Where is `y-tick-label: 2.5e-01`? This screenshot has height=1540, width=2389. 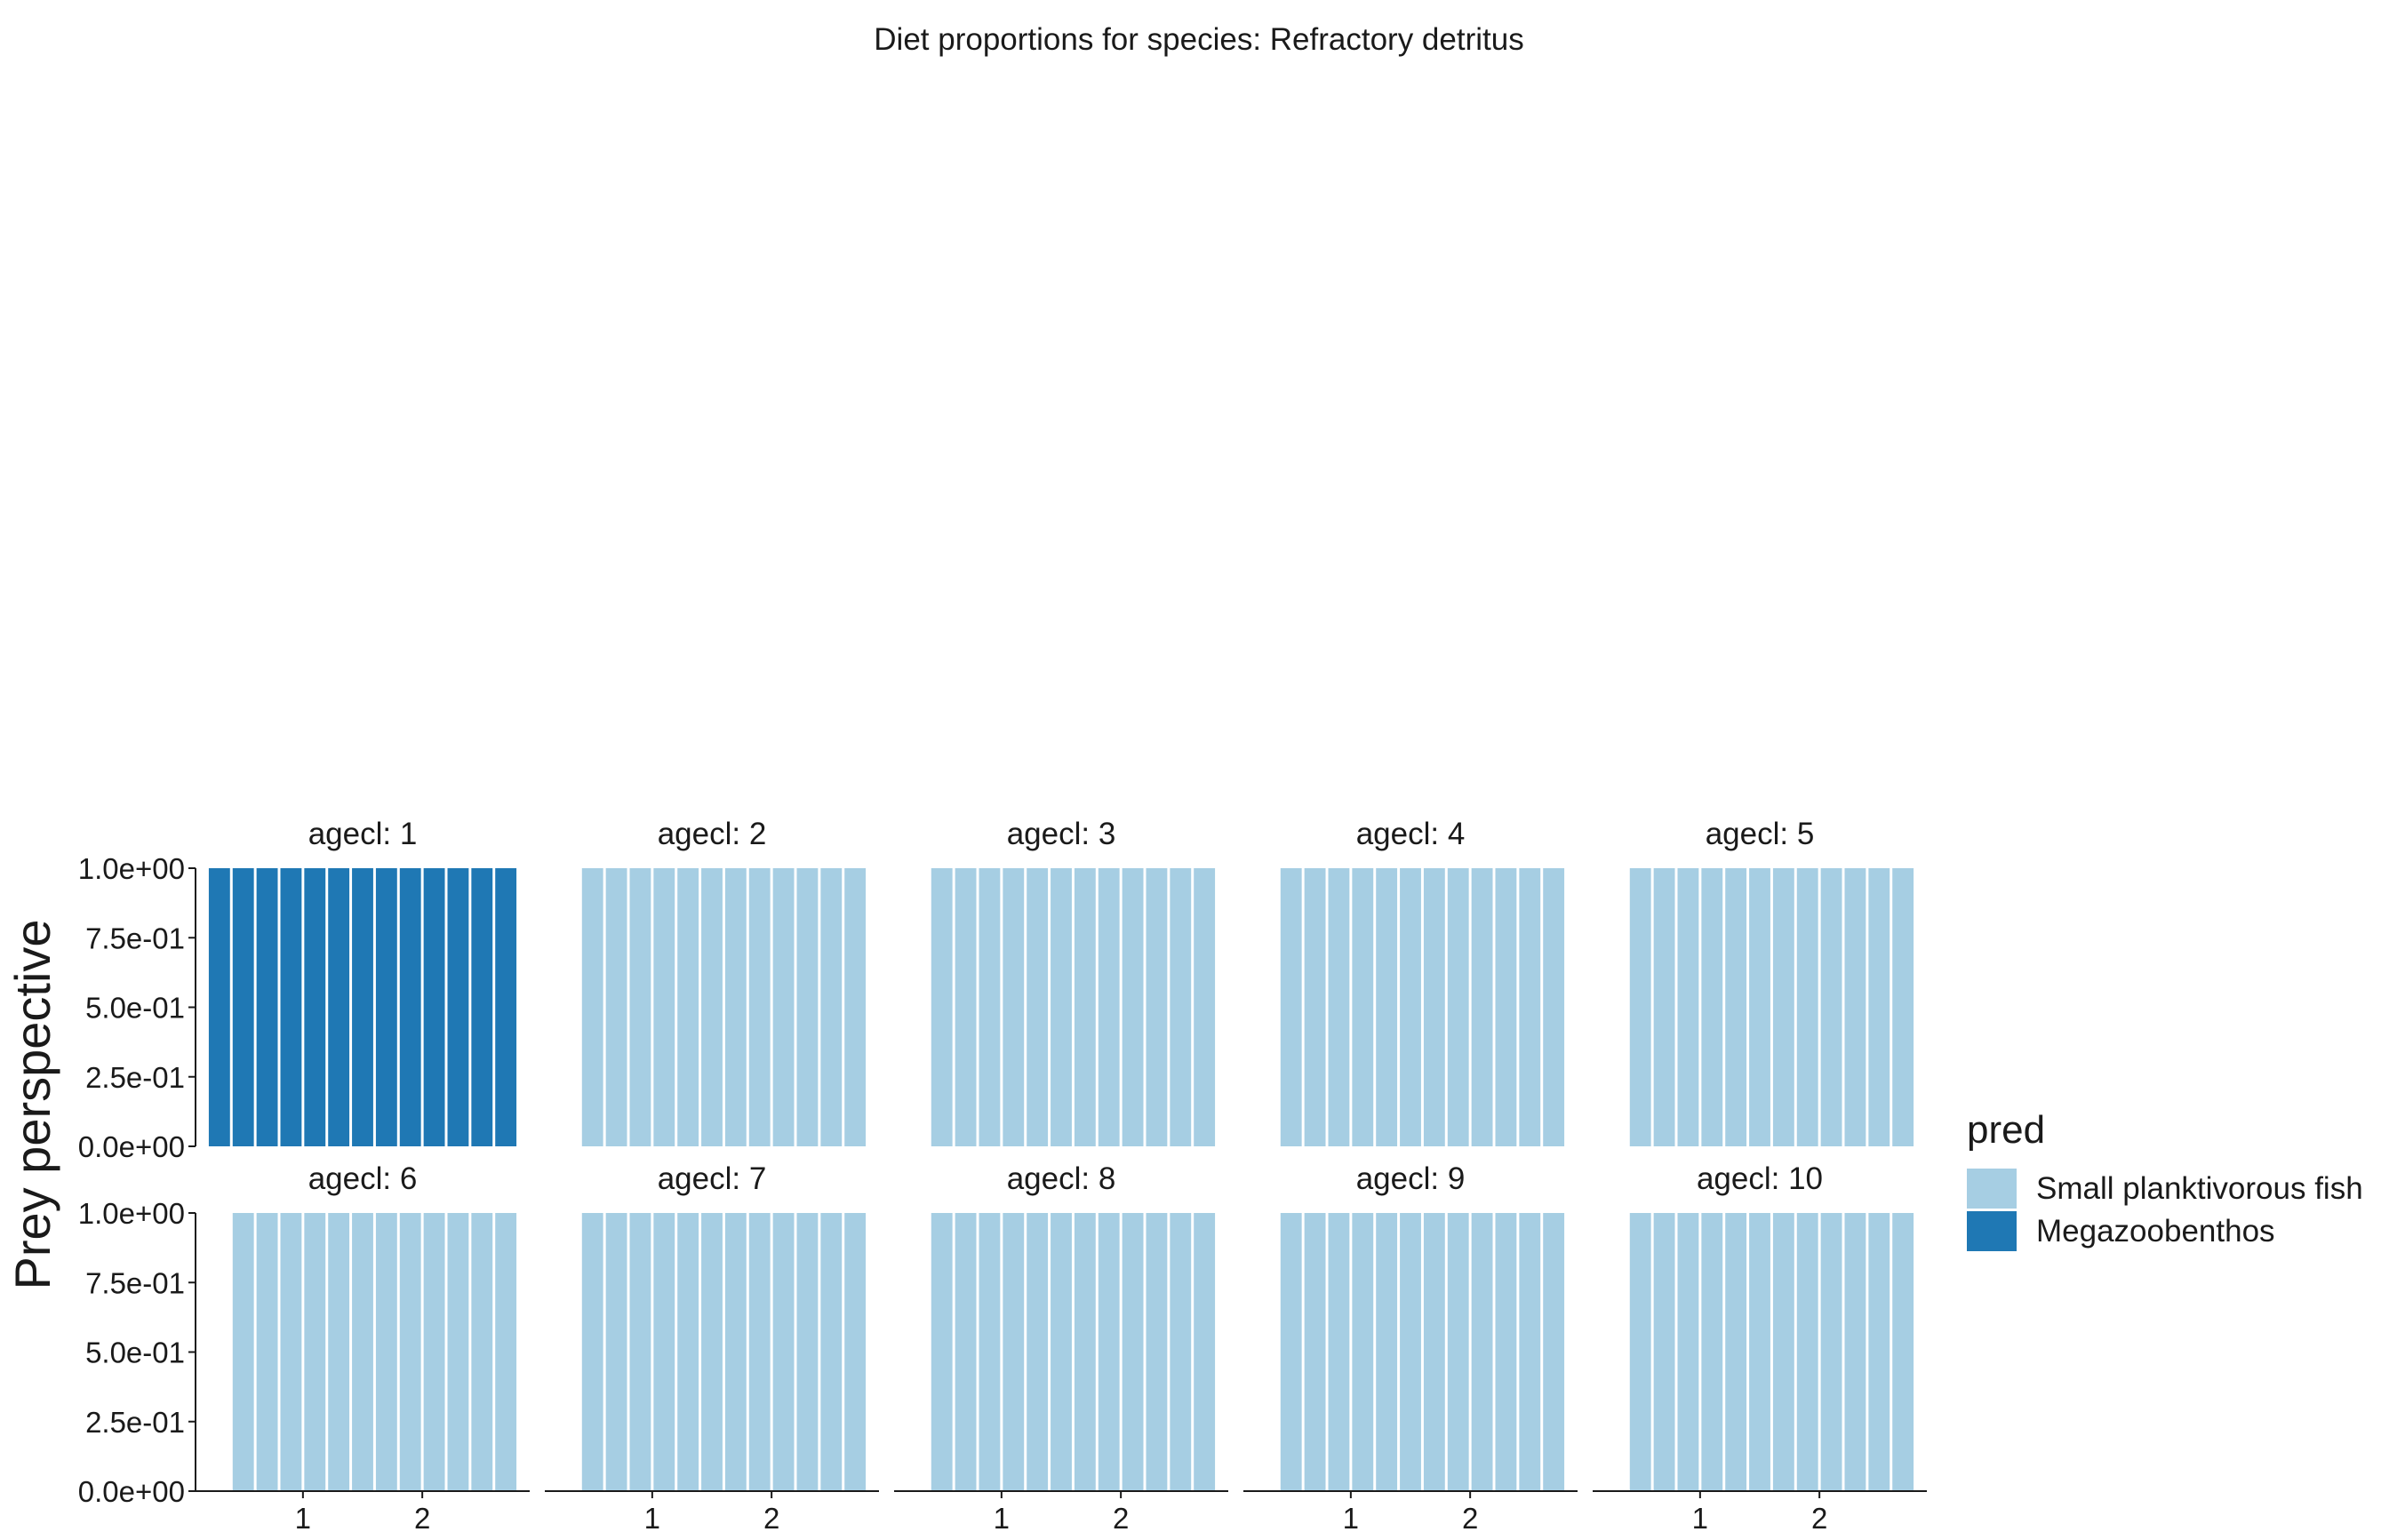 y-tick-label: 2.5e-01 is located at coordinates (135, 1422).